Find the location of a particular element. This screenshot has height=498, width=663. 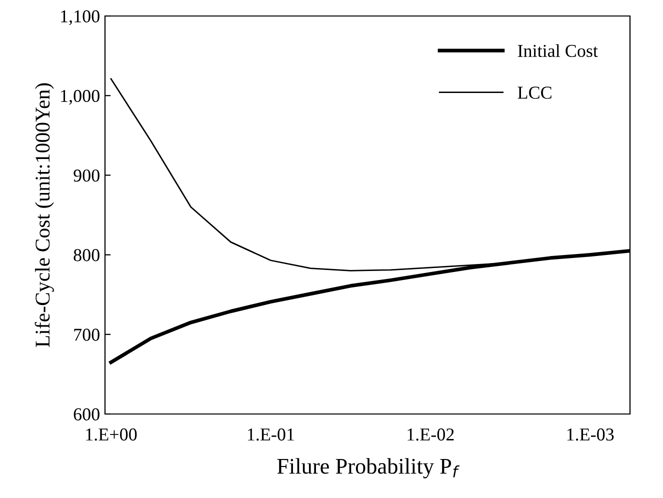

y-tick-label: 800 is located at coordinates (87, 255).